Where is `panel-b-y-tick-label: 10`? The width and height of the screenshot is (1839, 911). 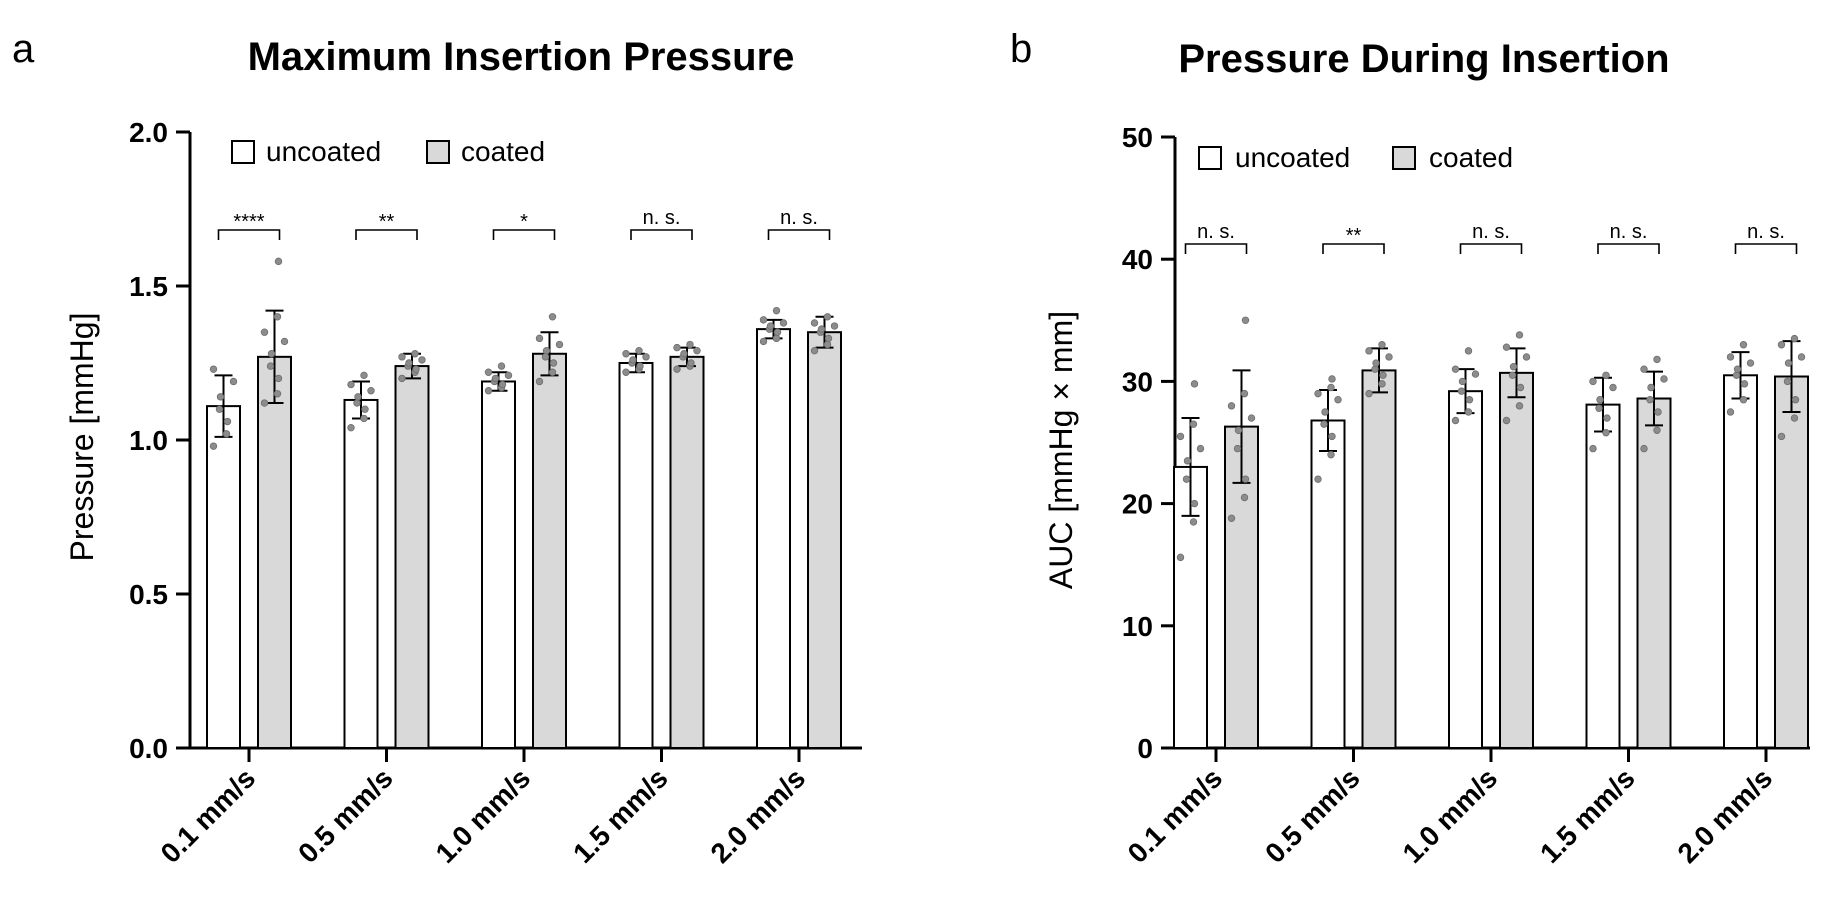 panel-b-y-tick-label: 10 is located at coordinates (1137, 626).